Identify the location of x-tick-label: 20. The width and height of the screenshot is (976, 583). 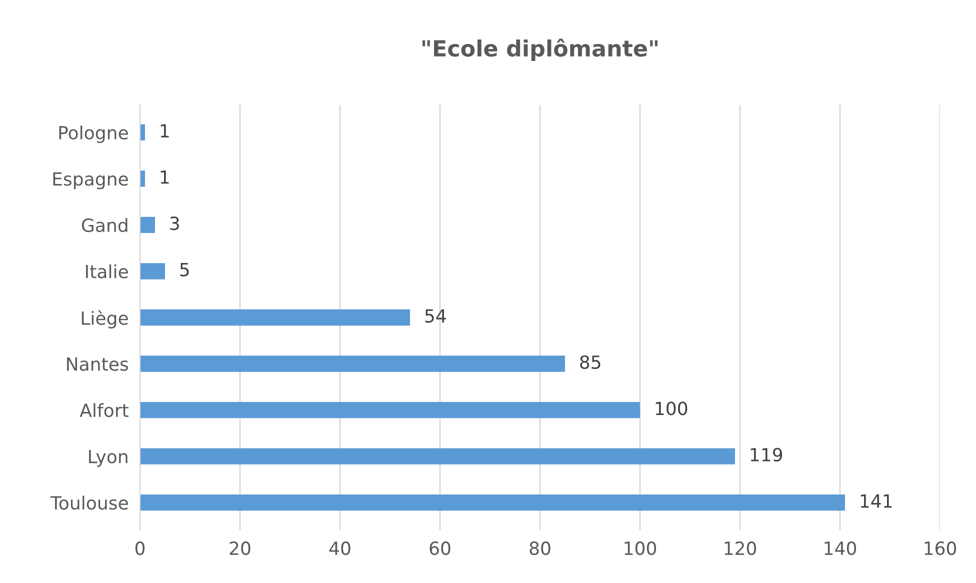
(240, 548).